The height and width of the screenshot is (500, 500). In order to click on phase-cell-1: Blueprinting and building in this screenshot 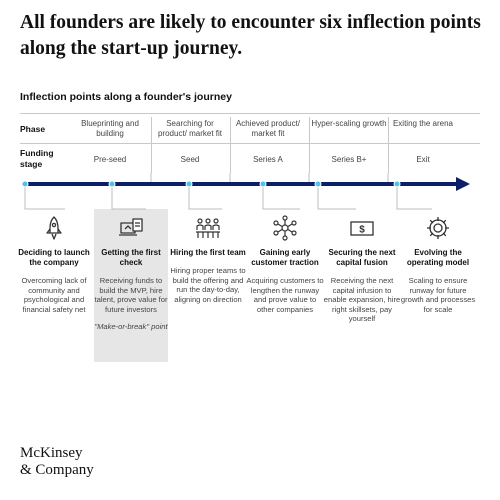, I will do `click(110, 128)`.